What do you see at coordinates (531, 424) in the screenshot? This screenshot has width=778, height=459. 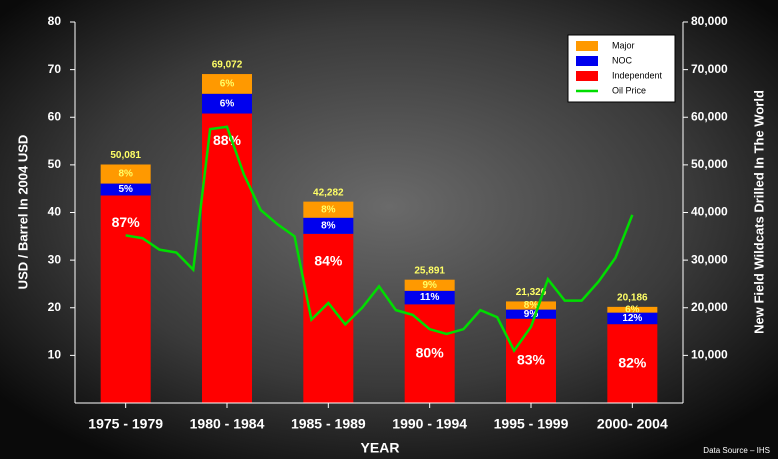 I see `x-tick-label: 1995 - 1999` at bounding box center [531, 424].